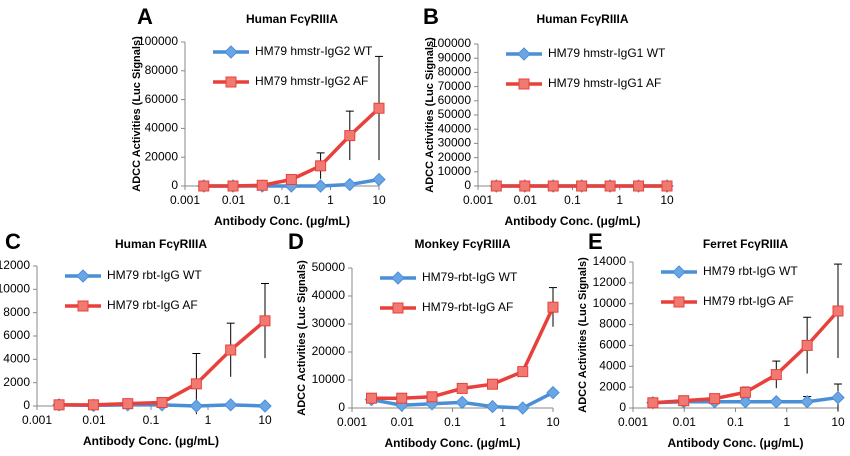 The image size is (850, 456). What do you see at coordinates (604, 83) in the screenshot?
I see `legend-label: HM79 hmstr-IgG1 AF` at bounding box center [604, 83].